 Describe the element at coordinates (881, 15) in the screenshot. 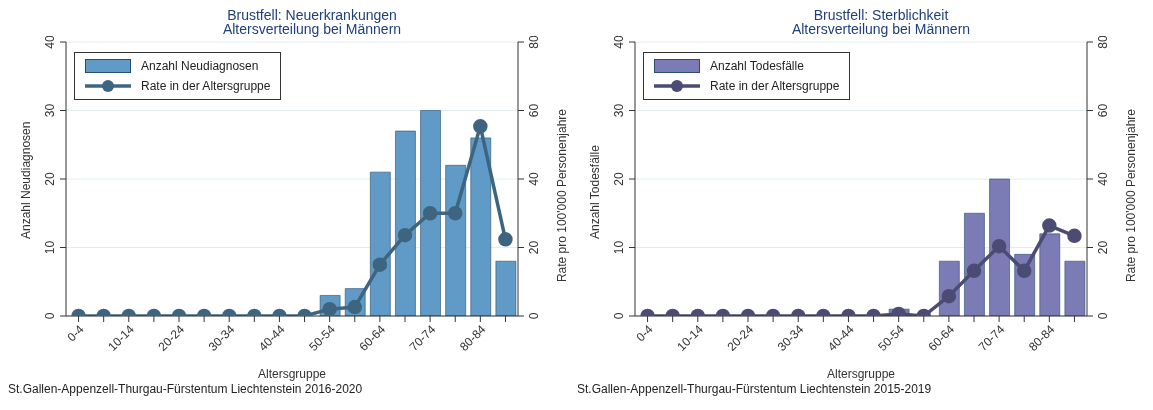

I see `chart-title: Brustfell: Sterblichkeit` at that location.